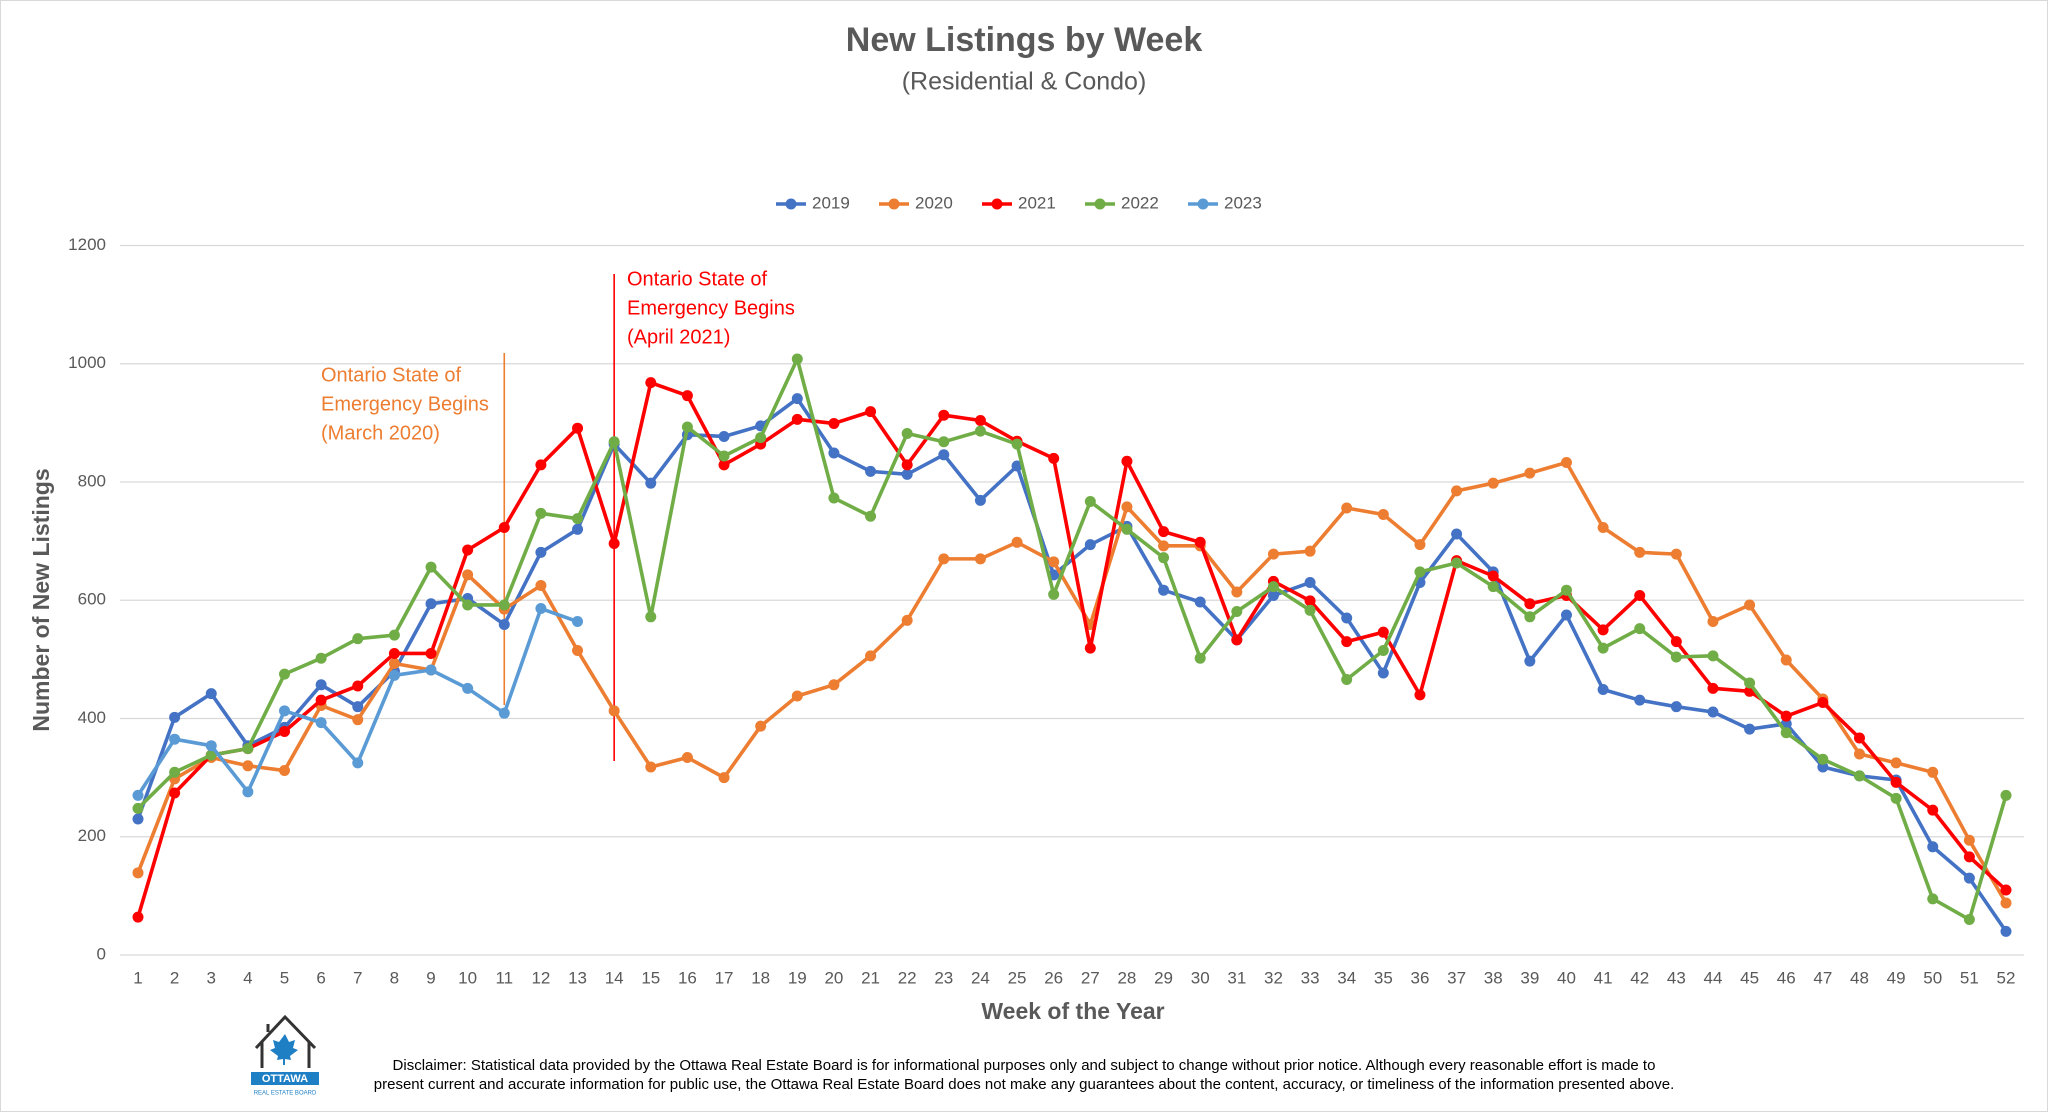 The width and height of the screenshot is (2048, 1112). I want to click on x-axis-title: Week of the Year, so click(1072, 1011).